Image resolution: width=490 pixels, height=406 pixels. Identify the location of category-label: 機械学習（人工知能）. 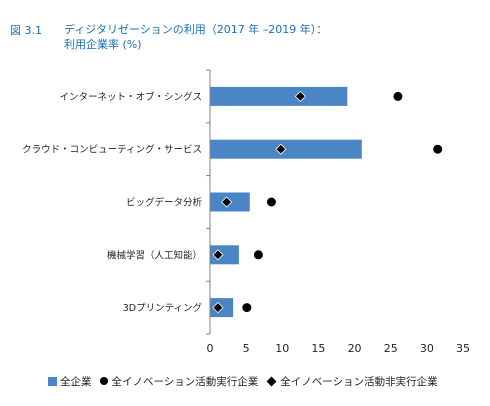
(154, 255).